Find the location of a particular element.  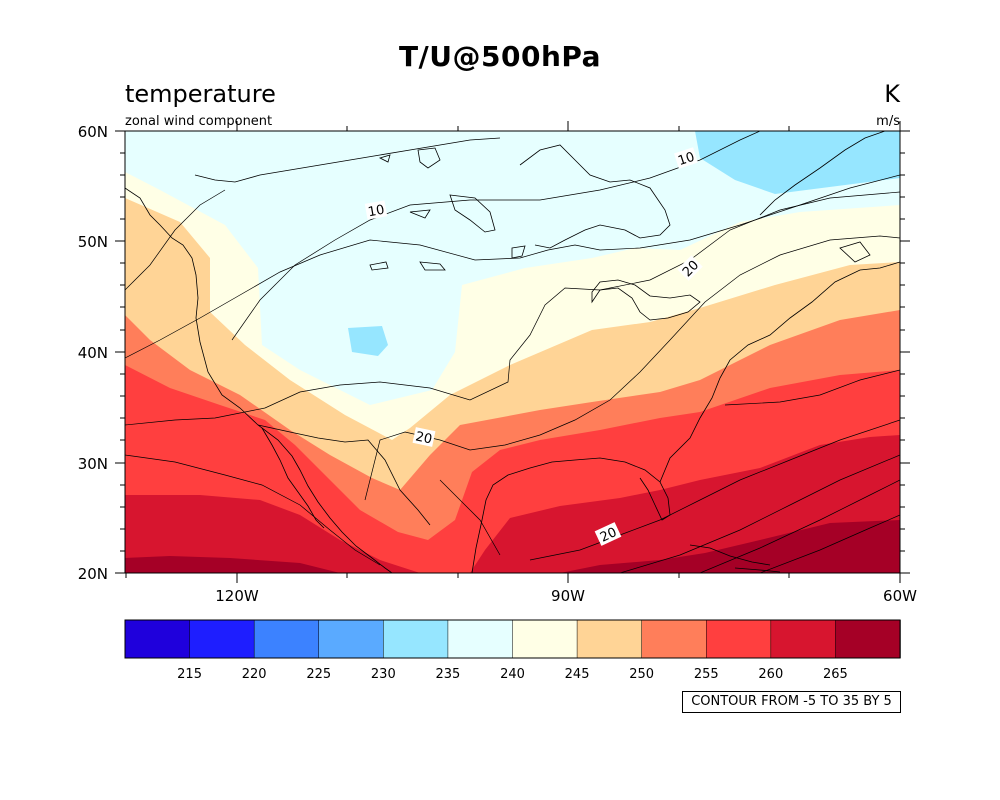

atlantic-coast is located at coordinates (779, 372).